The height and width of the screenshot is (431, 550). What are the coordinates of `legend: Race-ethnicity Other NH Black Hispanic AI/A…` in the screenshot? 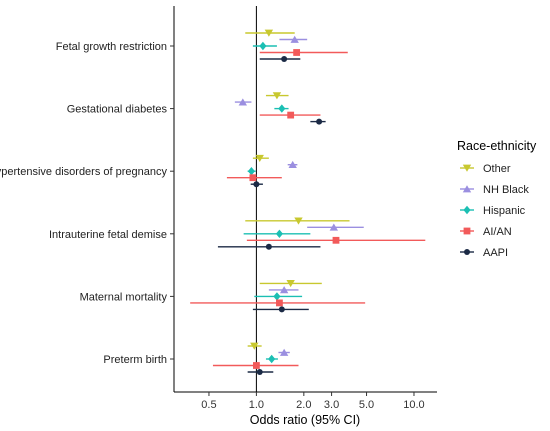 It's located at (497, 199).